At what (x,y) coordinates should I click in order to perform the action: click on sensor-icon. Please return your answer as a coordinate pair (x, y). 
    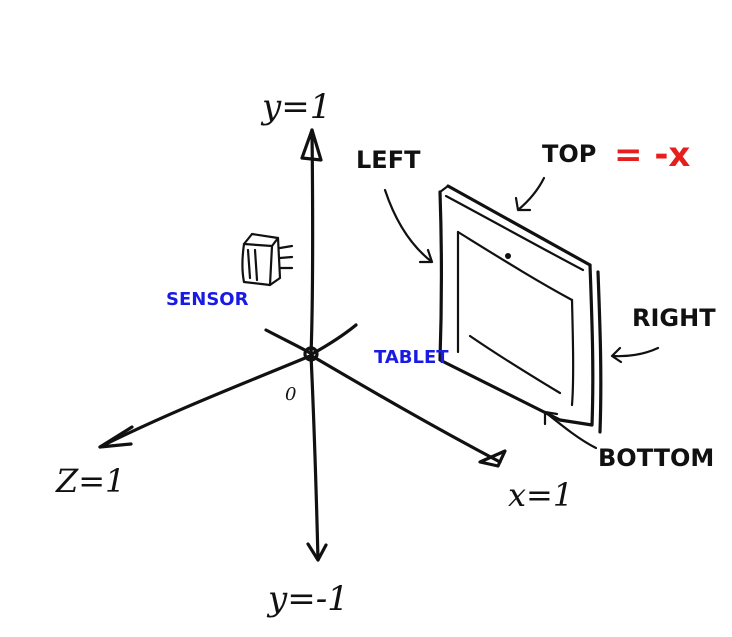
    Looking at the image, I should click on (267, 259).